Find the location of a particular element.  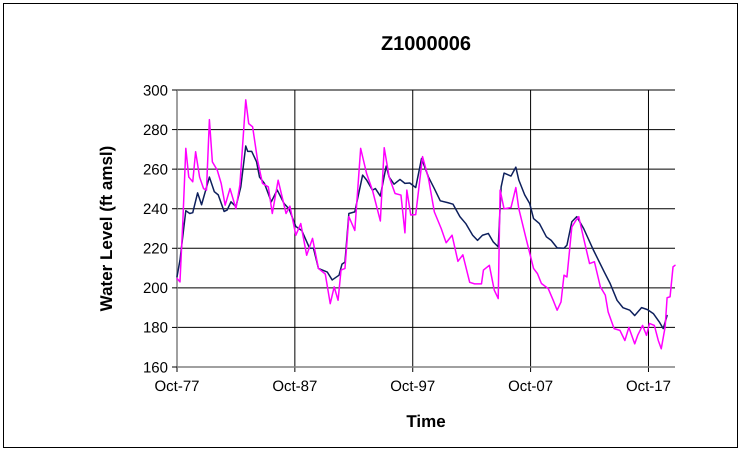

y-tick-label: 180 is located at coordinates (155, 328).